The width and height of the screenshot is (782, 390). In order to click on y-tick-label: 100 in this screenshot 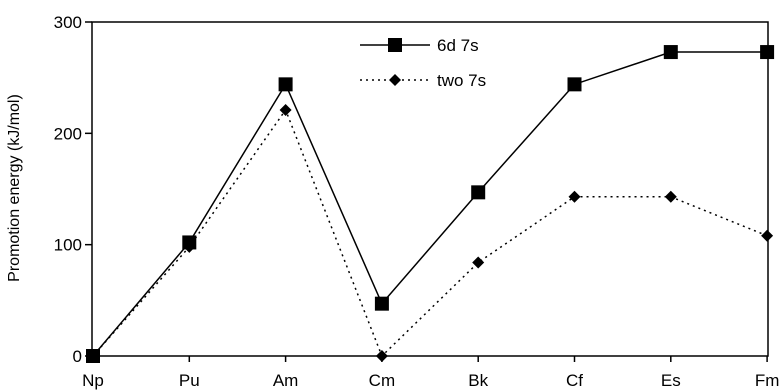, I will do `click(68, 245)`.